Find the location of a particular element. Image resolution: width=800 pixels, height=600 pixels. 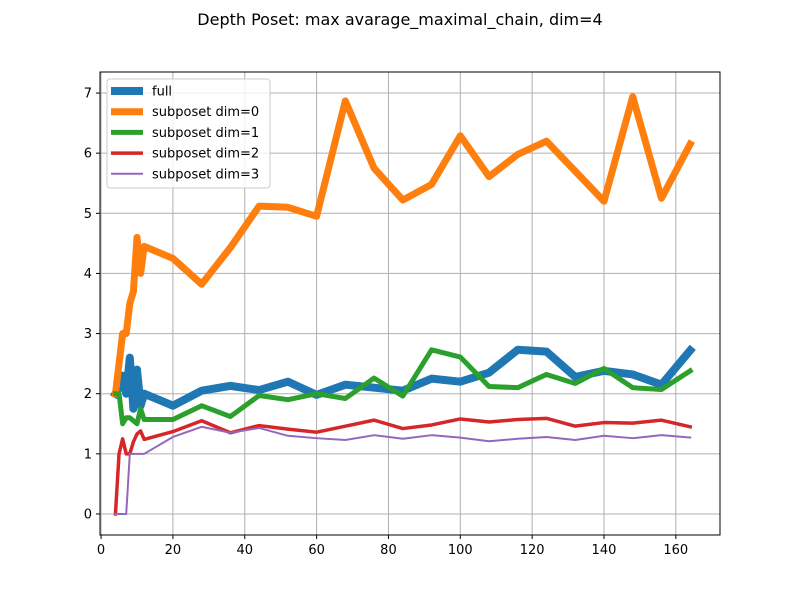

x-tick-label: 100 is located at coordinates (460, 550).